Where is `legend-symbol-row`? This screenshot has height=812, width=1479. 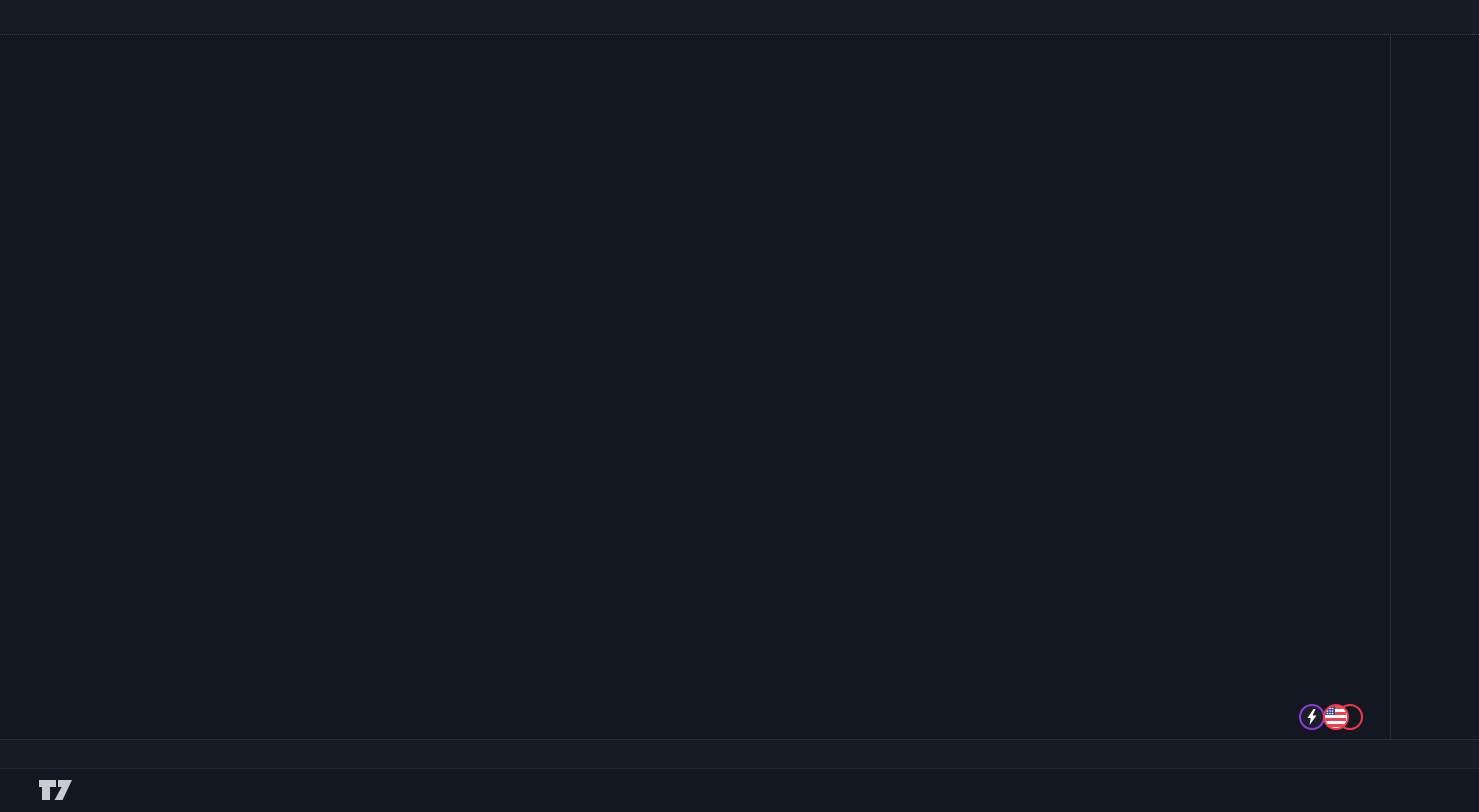
legend-symbol-row is located at coordinates (33, 52).